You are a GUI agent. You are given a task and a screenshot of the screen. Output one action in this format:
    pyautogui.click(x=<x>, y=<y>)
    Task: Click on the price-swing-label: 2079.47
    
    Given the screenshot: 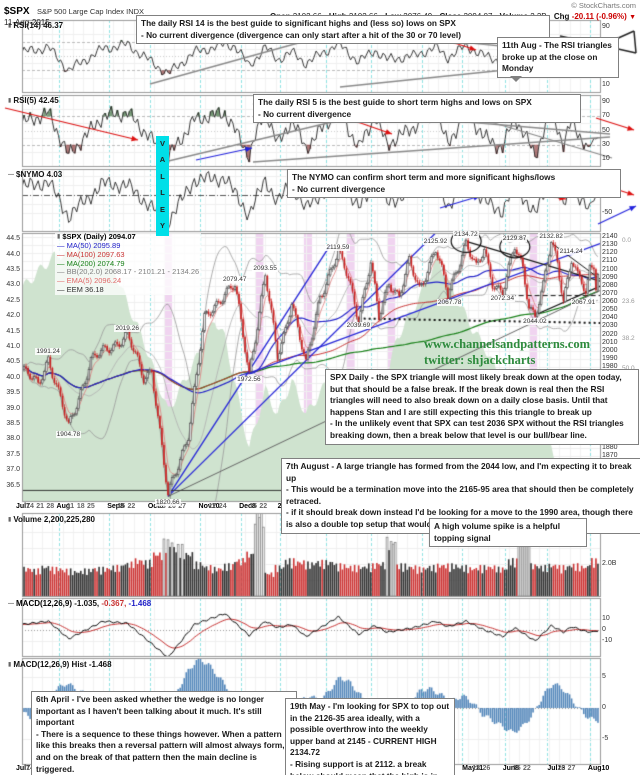 What is the action you would take?
    pyautogui.click(x=234, y=280)
    